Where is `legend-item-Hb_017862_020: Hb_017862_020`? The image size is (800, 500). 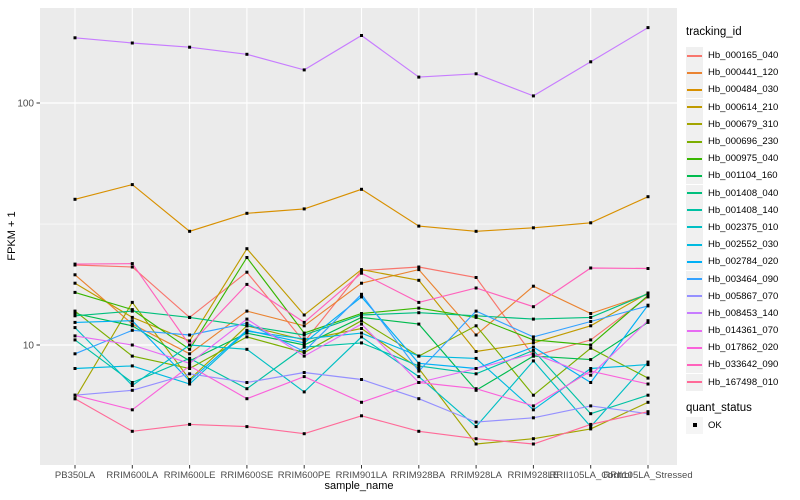
legend-item-Hb_017862_020: Hb_017862_020 is located at coordinates (742, 348).